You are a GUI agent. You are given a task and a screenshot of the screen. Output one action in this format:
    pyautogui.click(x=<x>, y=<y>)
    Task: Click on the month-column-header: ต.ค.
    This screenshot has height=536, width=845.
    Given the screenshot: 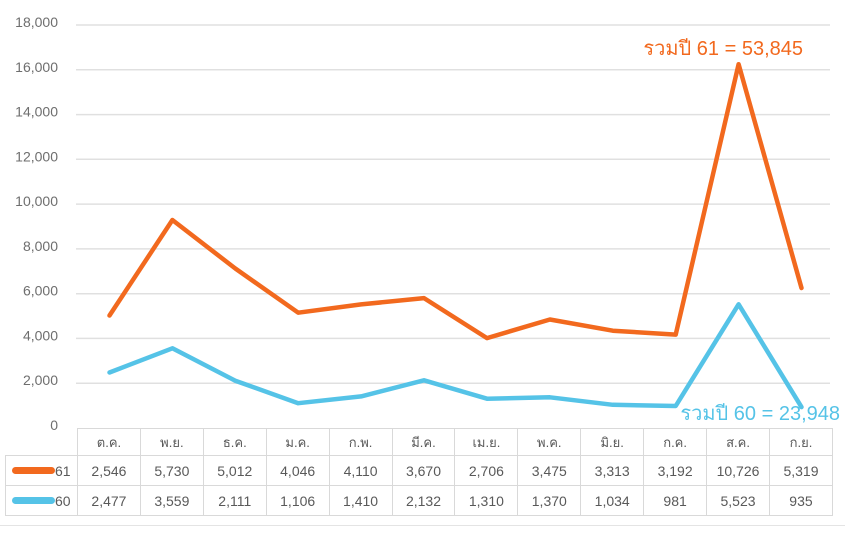 What is the action you would take?
    pyautogui.click(x=109, y=442)
    